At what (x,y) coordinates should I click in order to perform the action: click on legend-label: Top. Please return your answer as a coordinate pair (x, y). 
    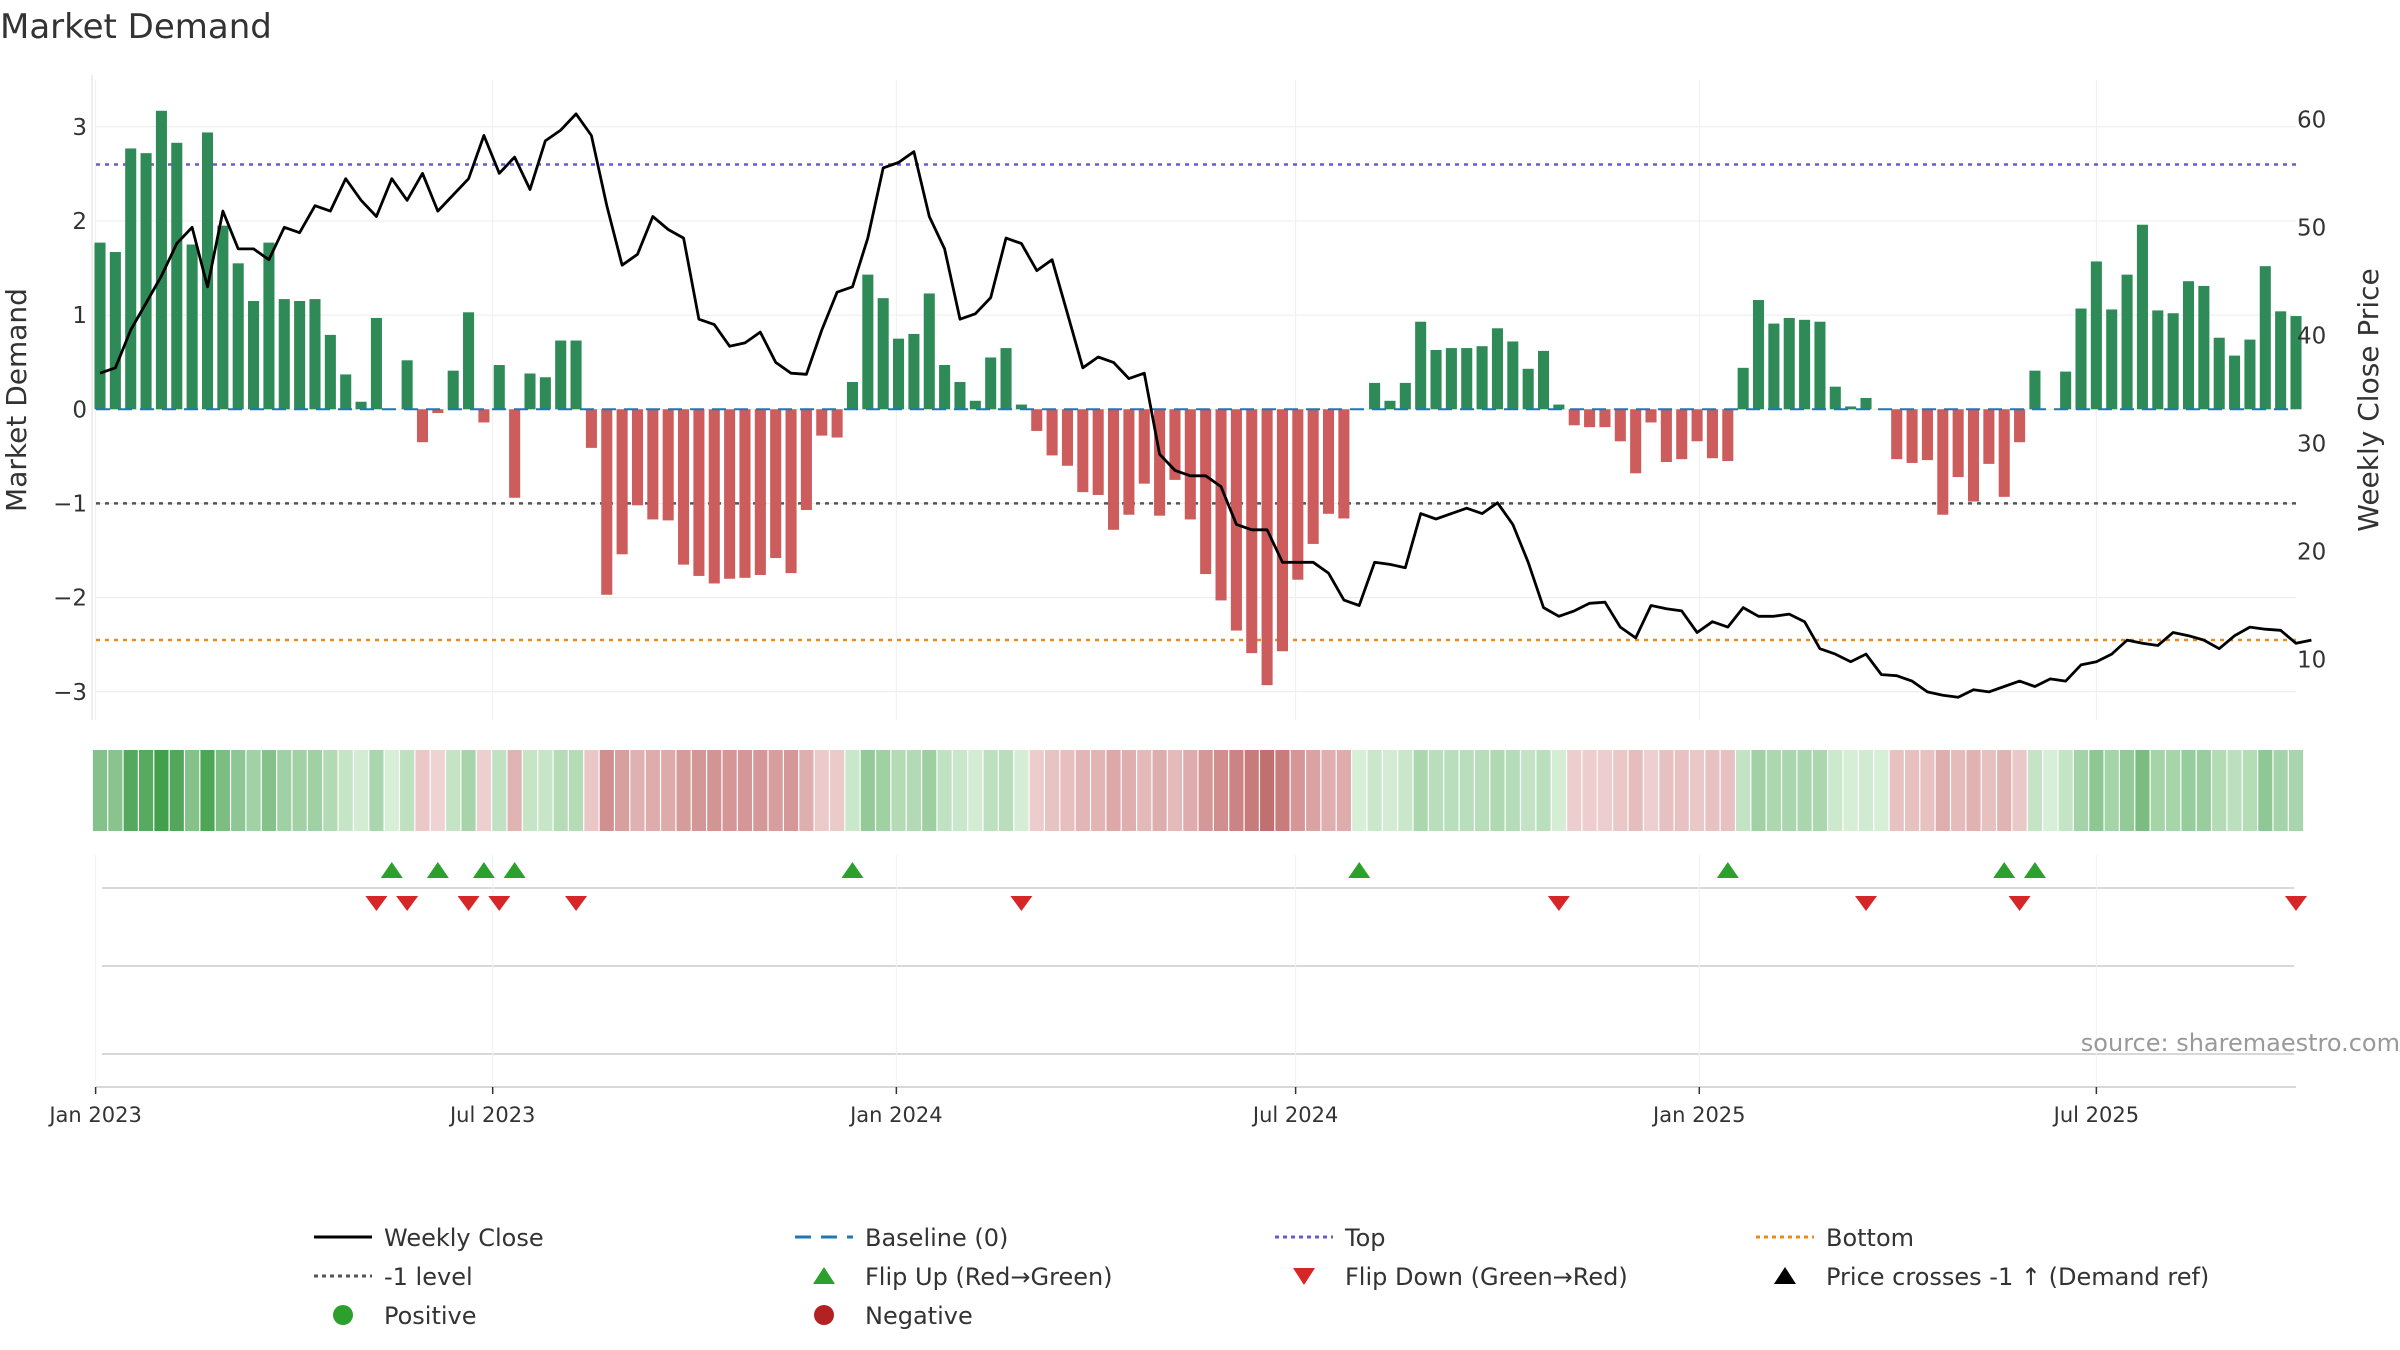
    Looking at the image, I should click on (1365, 1238).